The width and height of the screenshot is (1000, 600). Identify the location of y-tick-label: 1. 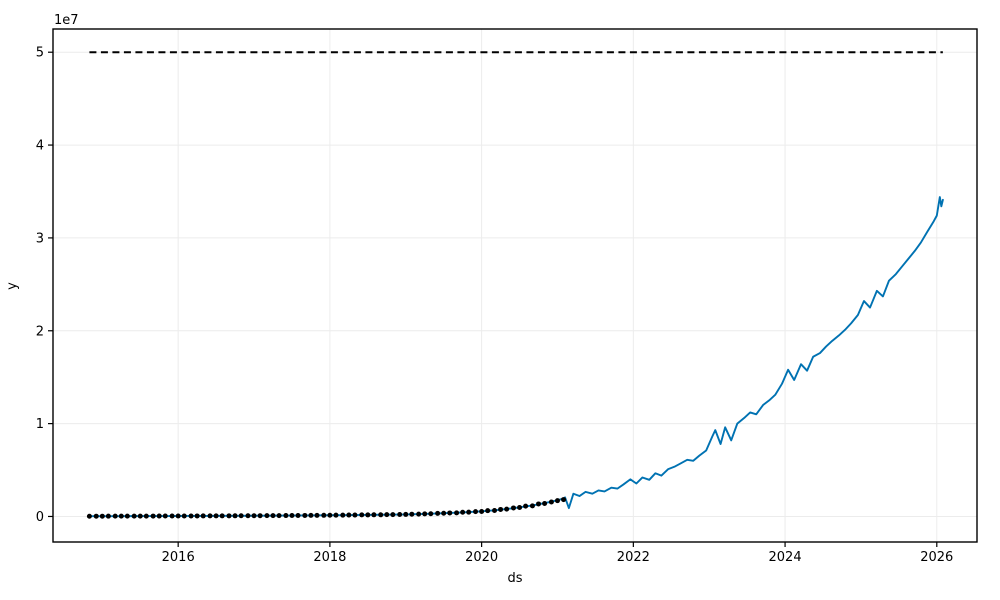
(40, 424).